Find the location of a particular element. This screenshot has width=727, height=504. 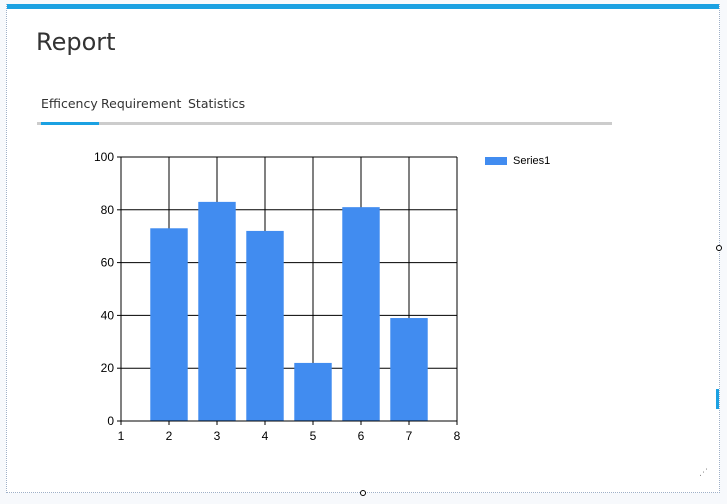

side-marker is located at coordinates (717, 399).